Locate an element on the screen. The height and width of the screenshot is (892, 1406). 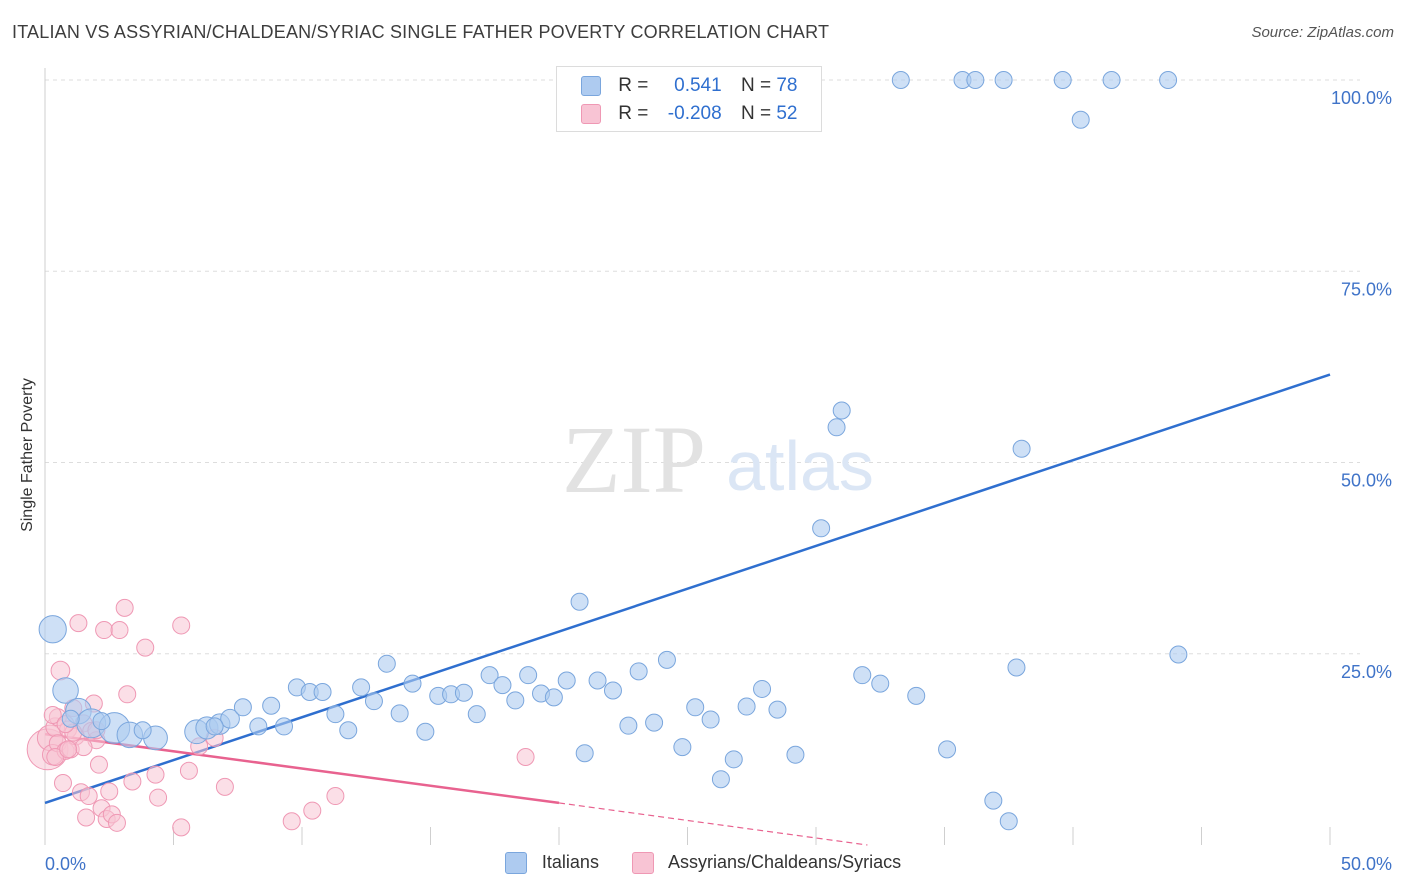
legend-n-label: N = is located at coordinates (756, 113).